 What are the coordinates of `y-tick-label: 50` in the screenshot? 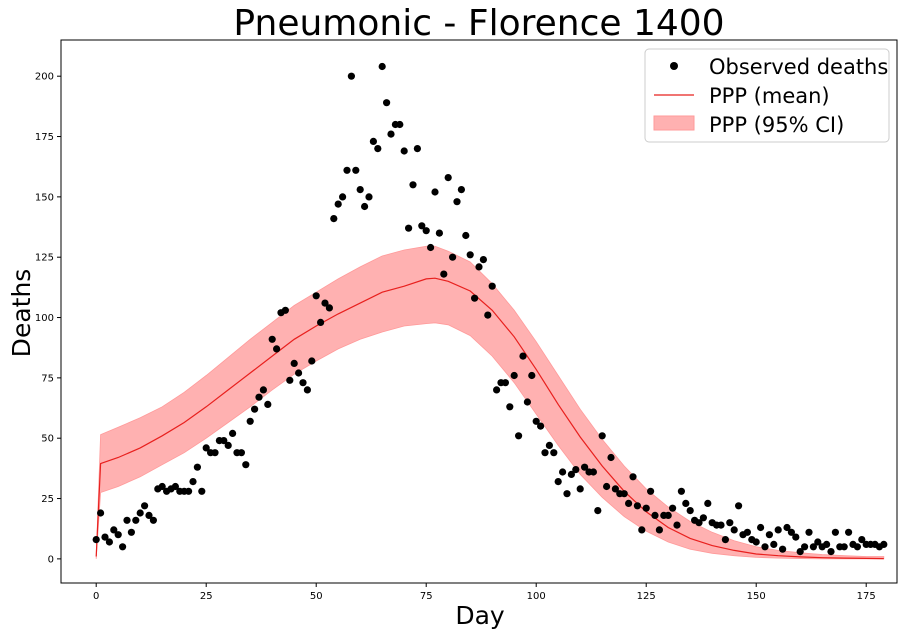 It's located at (47, 439).